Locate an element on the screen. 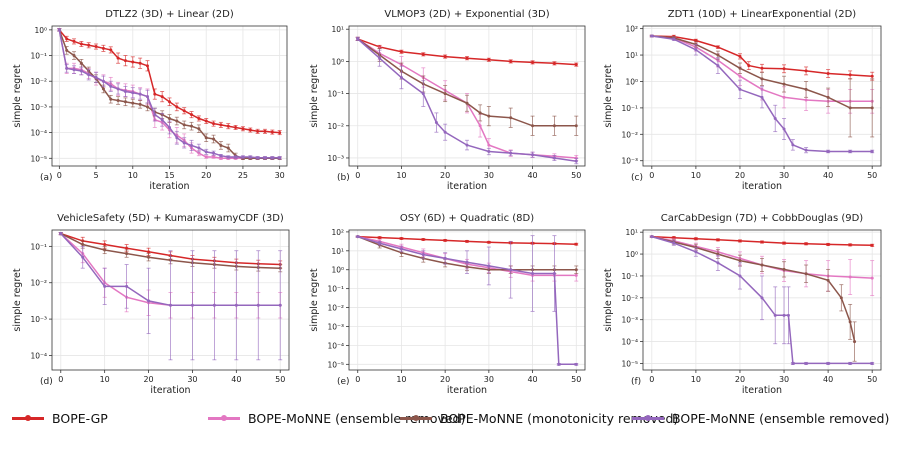 This screenshot has height=451, width=897. legend-item-monne-purple: BOPE-MoNNE (ensemble removed) is located at coordinates (760, 418).